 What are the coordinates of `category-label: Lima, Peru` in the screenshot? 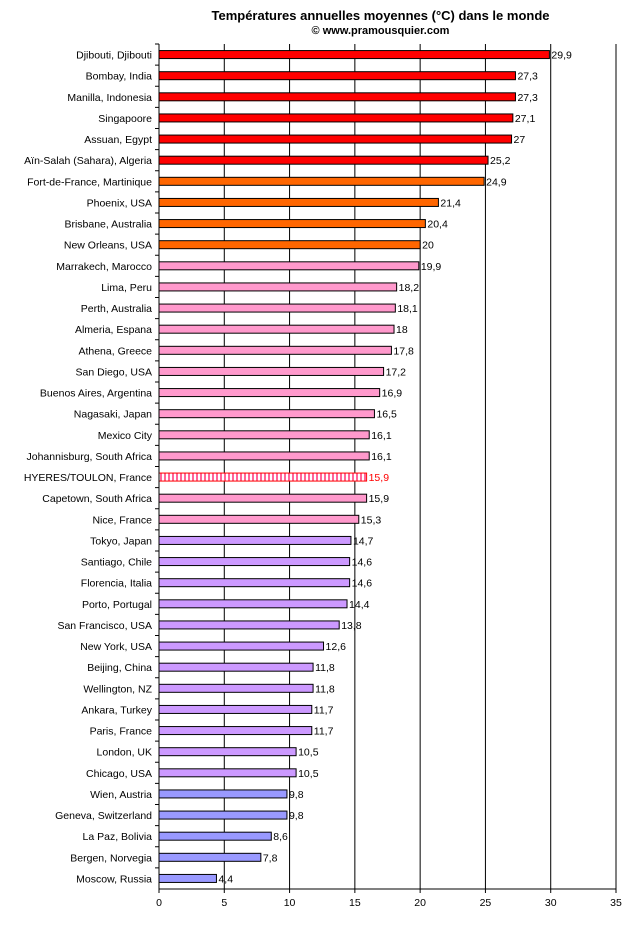 It's located at (126, 288).